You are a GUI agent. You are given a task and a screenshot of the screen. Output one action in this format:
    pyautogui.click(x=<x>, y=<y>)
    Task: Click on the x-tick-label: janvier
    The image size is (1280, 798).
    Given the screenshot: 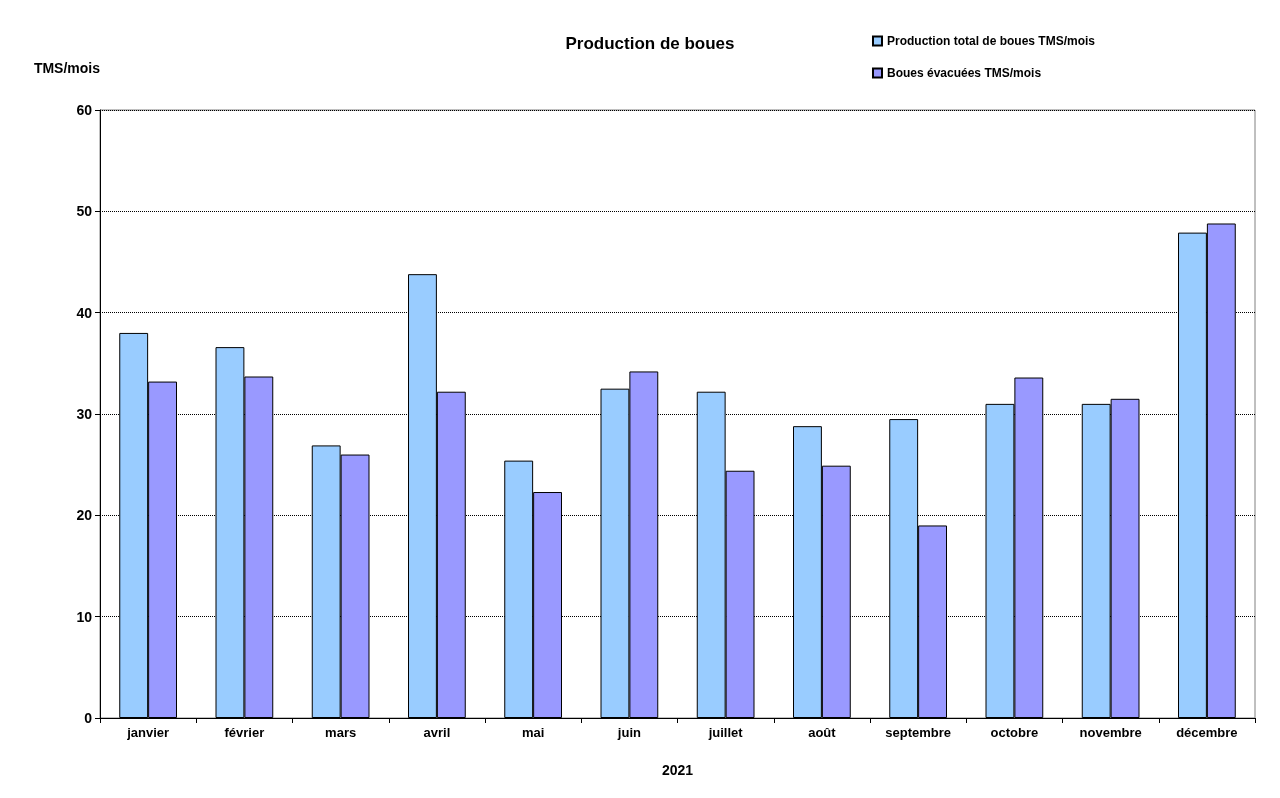 What is the action you would take?
    pyautogui.click(x=148, y=732)
    